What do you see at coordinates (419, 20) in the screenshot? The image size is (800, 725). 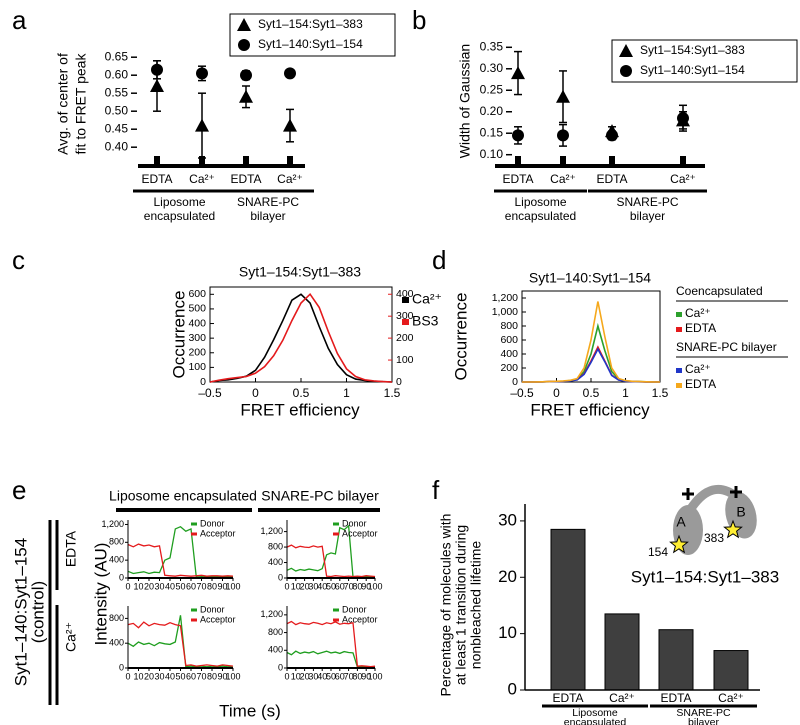 I see `panel-label: b` at bounding box center [419, 20].